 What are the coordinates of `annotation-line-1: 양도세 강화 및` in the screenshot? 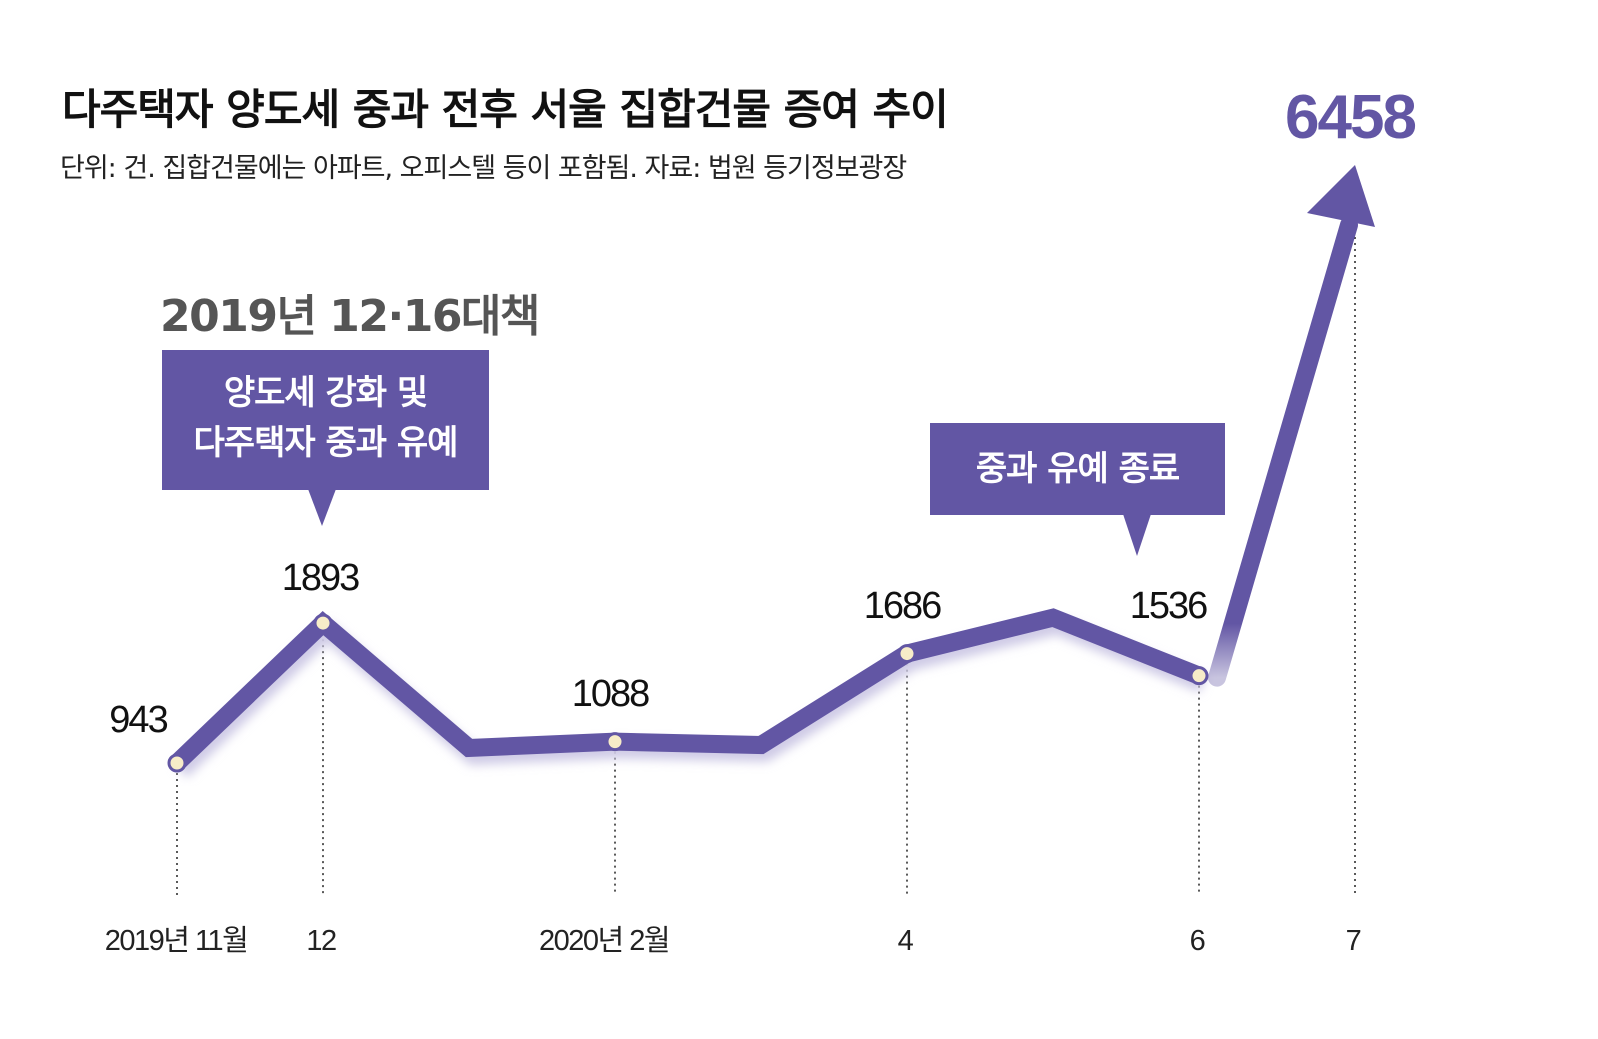 It's located at (325, 393).